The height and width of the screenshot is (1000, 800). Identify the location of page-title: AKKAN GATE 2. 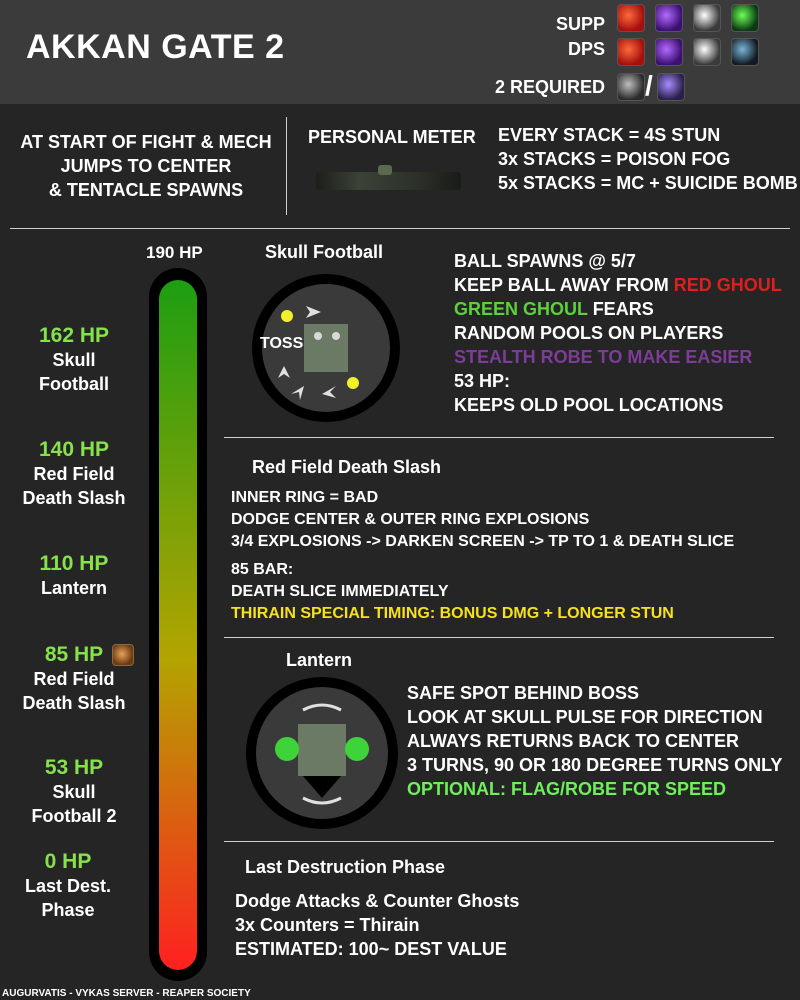
(155, 47).